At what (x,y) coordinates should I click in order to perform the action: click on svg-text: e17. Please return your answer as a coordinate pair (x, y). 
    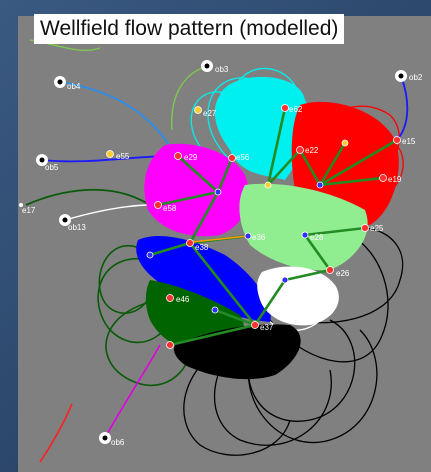
    Looking at the image, I should click on (29, 210).